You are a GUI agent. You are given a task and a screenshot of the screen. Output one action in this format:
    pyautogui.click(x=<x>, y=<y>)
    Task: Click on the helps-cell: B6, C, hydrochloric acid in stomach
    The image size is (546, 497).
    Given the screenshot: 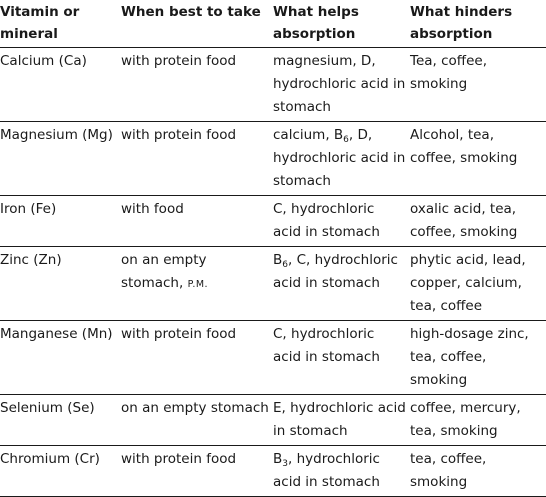 What is the action you would take?
    pyautogui.click(x=341, y=284)
    